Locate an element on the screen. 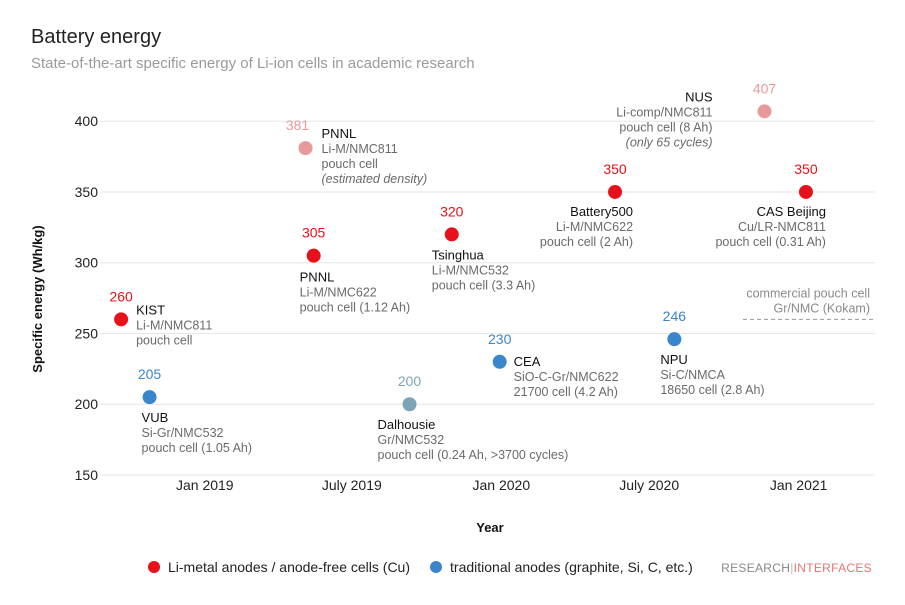  point-detail: pouch cell (0.24 Ah, >3700 cycles) is located at coordinates (473, 455).